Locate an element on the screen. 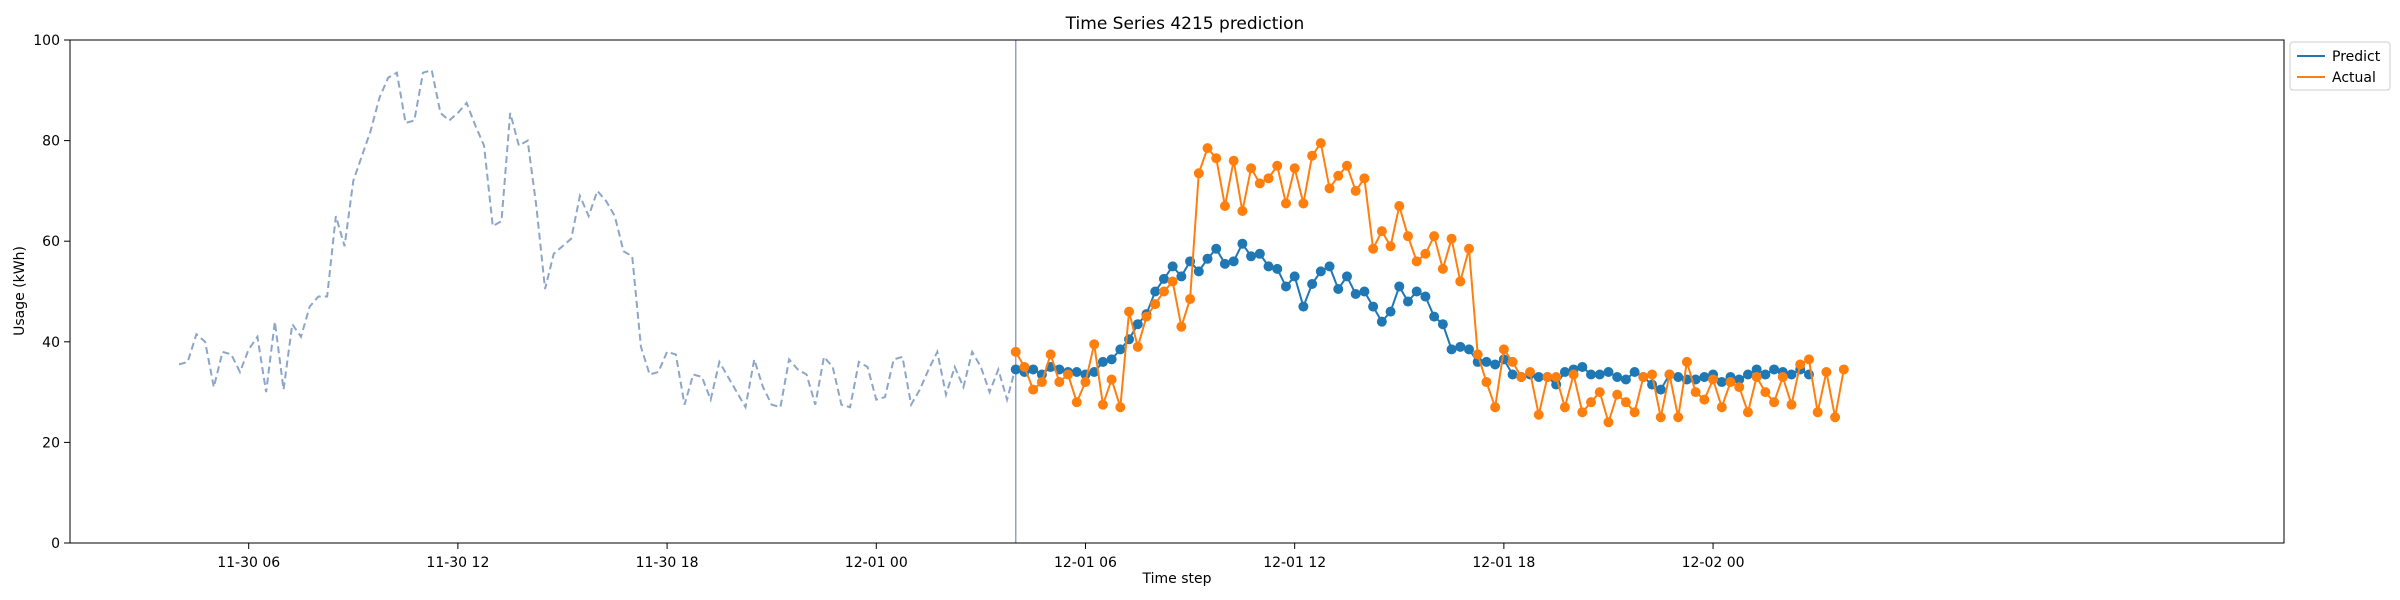 This screenshot has height=600, width=2400. predict-line is located at coordinates (1412, 316).